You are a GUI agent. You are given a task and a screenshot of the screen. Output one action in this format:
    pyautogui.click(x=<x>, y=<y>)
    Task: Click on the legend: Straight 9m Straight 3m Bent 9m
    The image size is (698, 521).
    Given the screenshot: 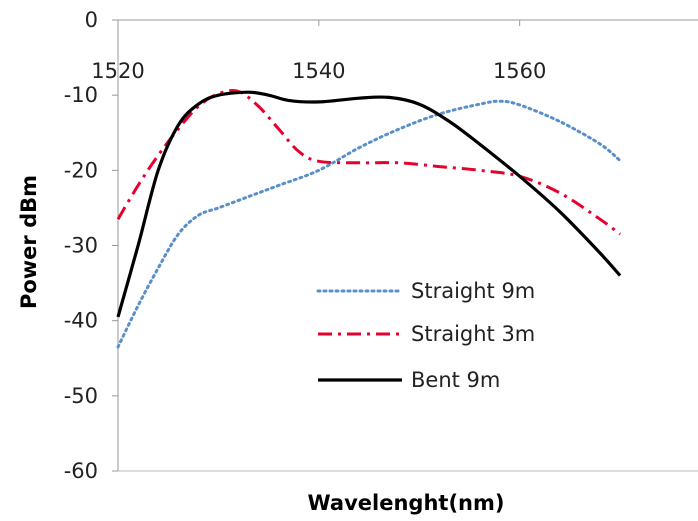 What is the action you would take?
    pyautogui.click(x=425, y=335)
    